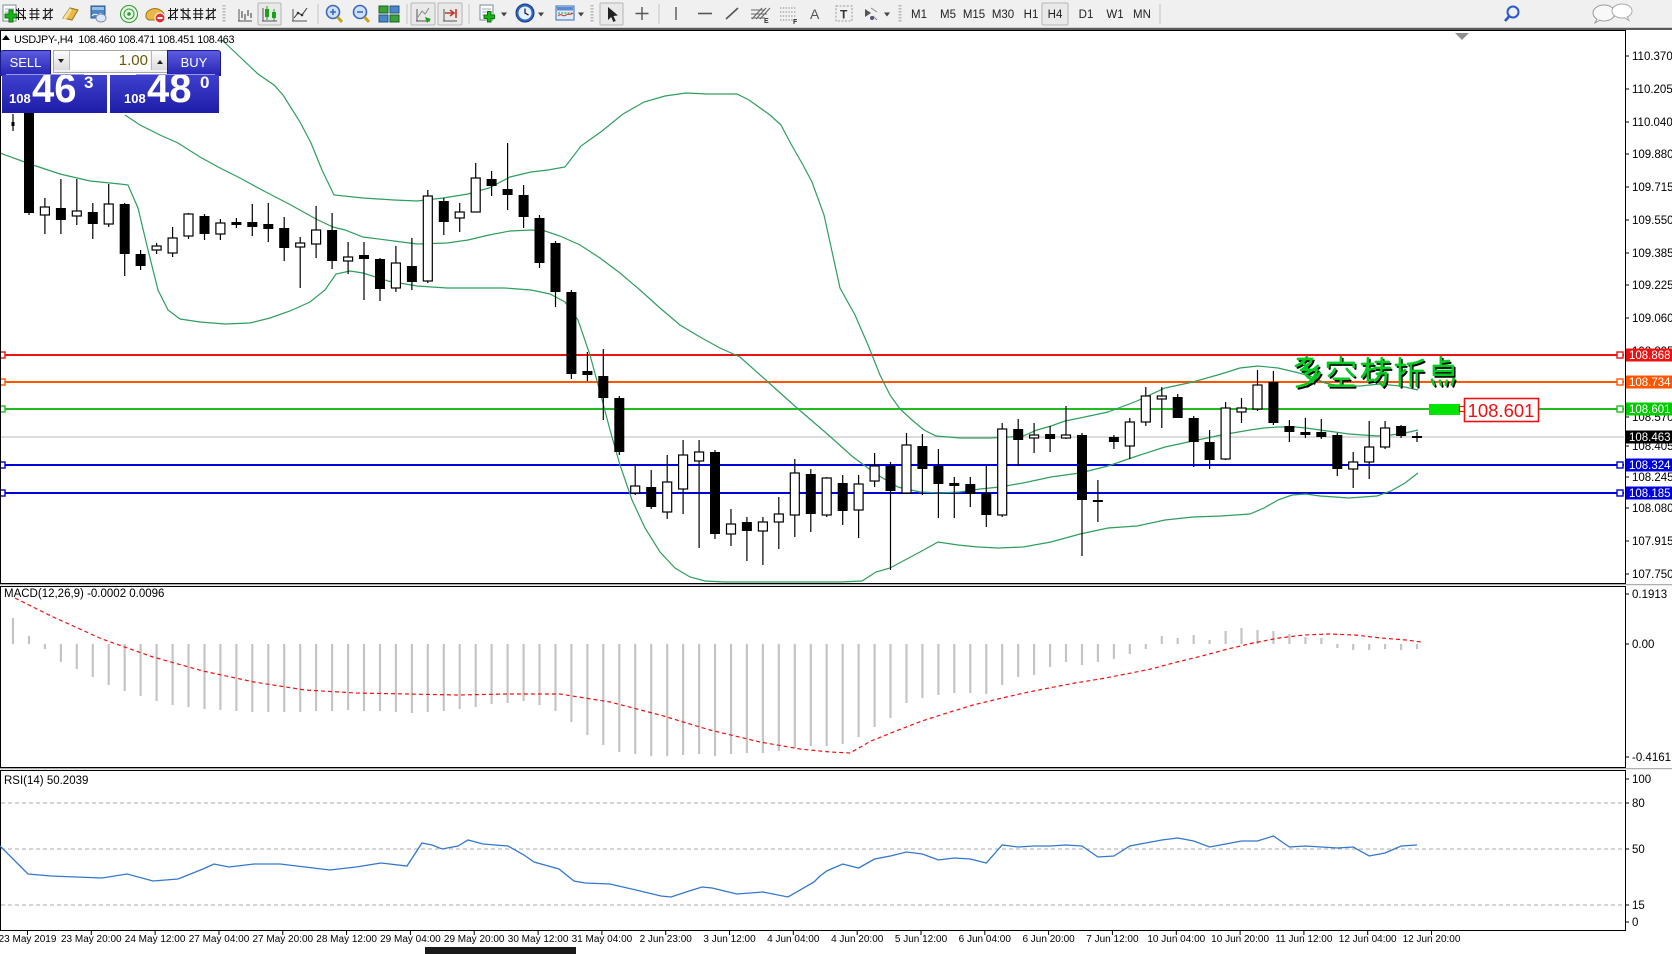  What do you see at coordinates (1651, 758) in the screenshot?
I see `svg-text: -0.4161` at bounding box center [1651, 758].